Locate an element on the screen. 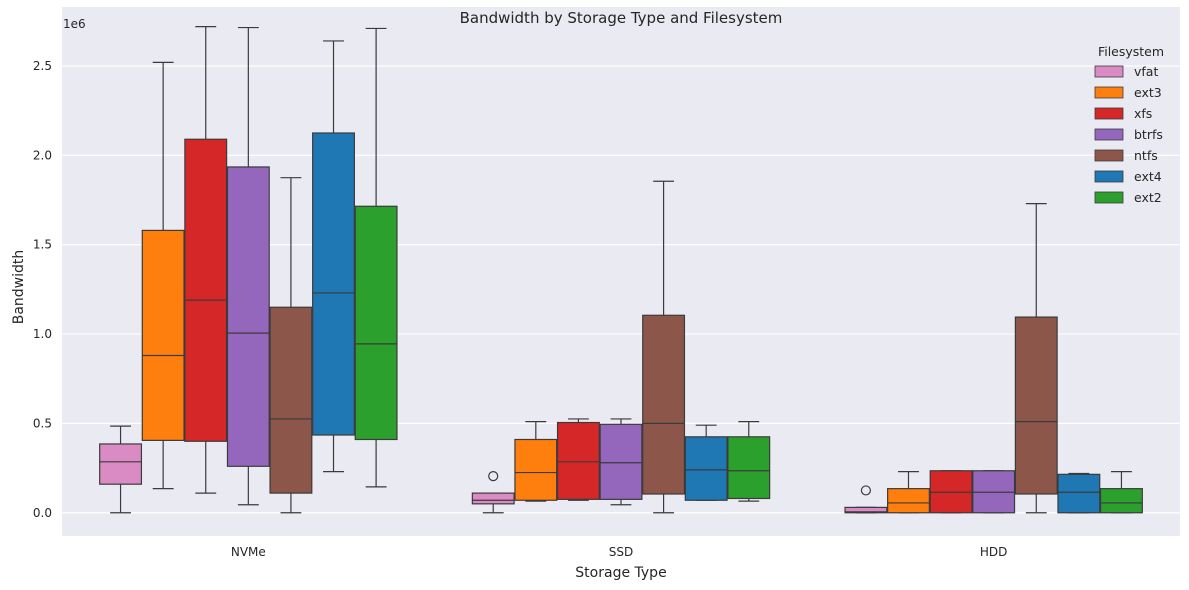  box-ext2-HDD is located at coordinates (1121, 492).